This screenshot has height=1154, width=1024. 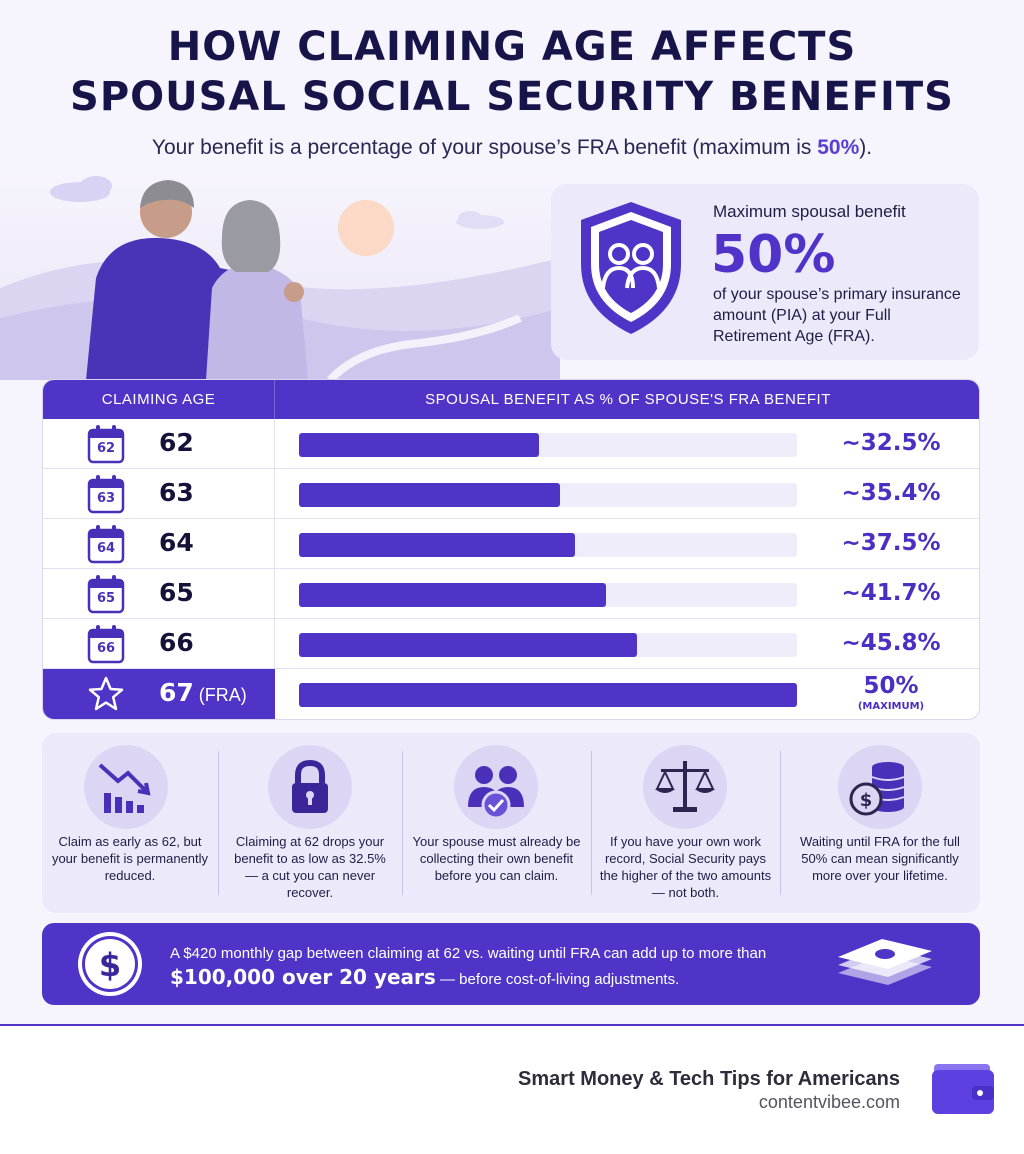 I want to click on table-row: 65 65 ~41.7%, so click(x=511, y=594).